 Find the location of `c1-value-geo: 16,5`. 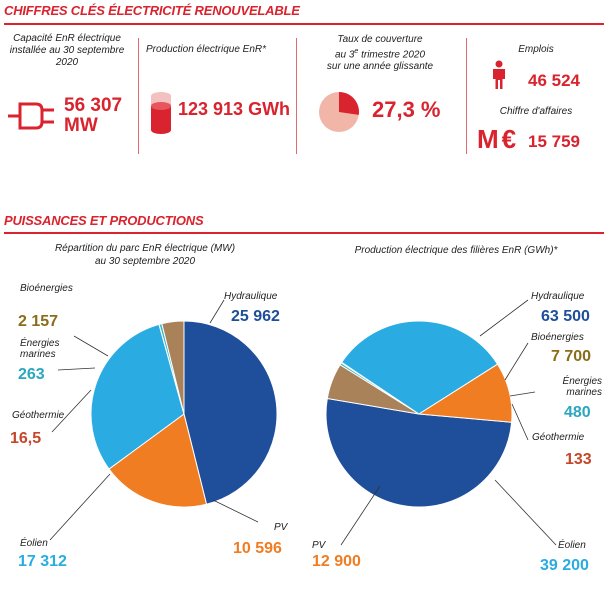

c1-value-geo: 16,5 is located at coordinates (26, 438).